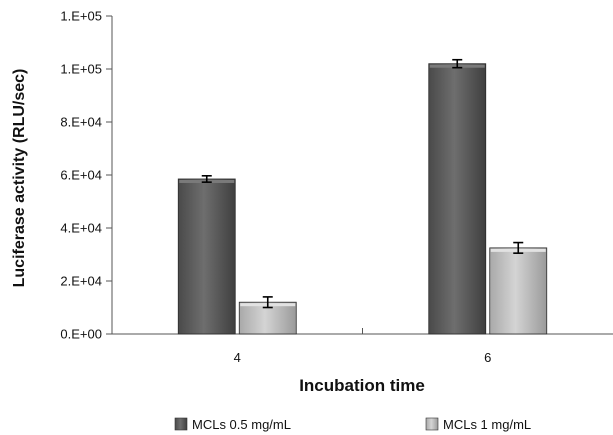 The width and height of the screenshot is (613, 435). What do you see at coordinates (81, 334) in the screenshot?
I see `y-tick-label-0: 0.E+00` at bounding box center [81, 334].